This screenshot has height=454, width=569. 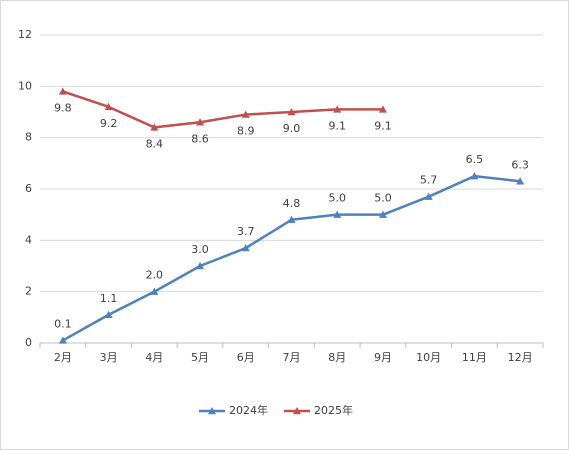 I want to click on x-tick-label: 9月, so click(x=383, y=357).